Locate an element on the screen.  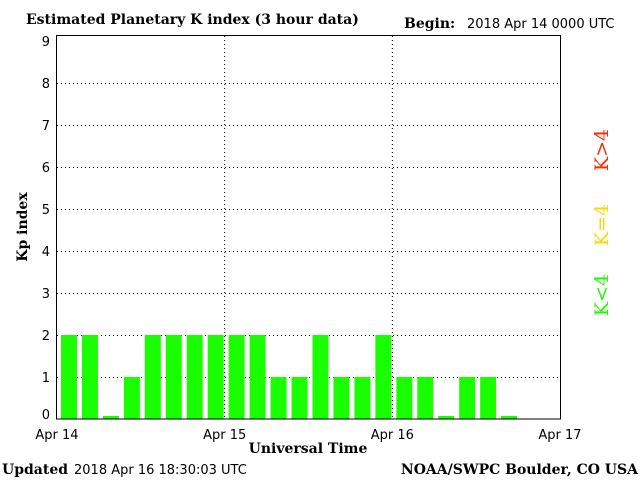
y-tick-label: 9 is located at coordinates (46, 42).